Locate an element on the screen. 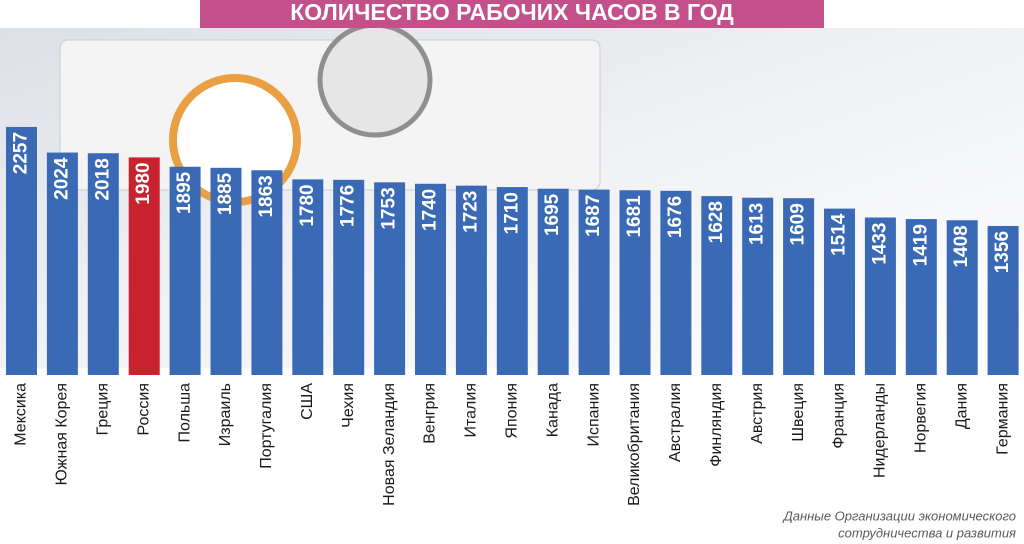 The width and height of the screenshot is (1024, 544). value-label: 1740 is located at coordinates (430, 210).